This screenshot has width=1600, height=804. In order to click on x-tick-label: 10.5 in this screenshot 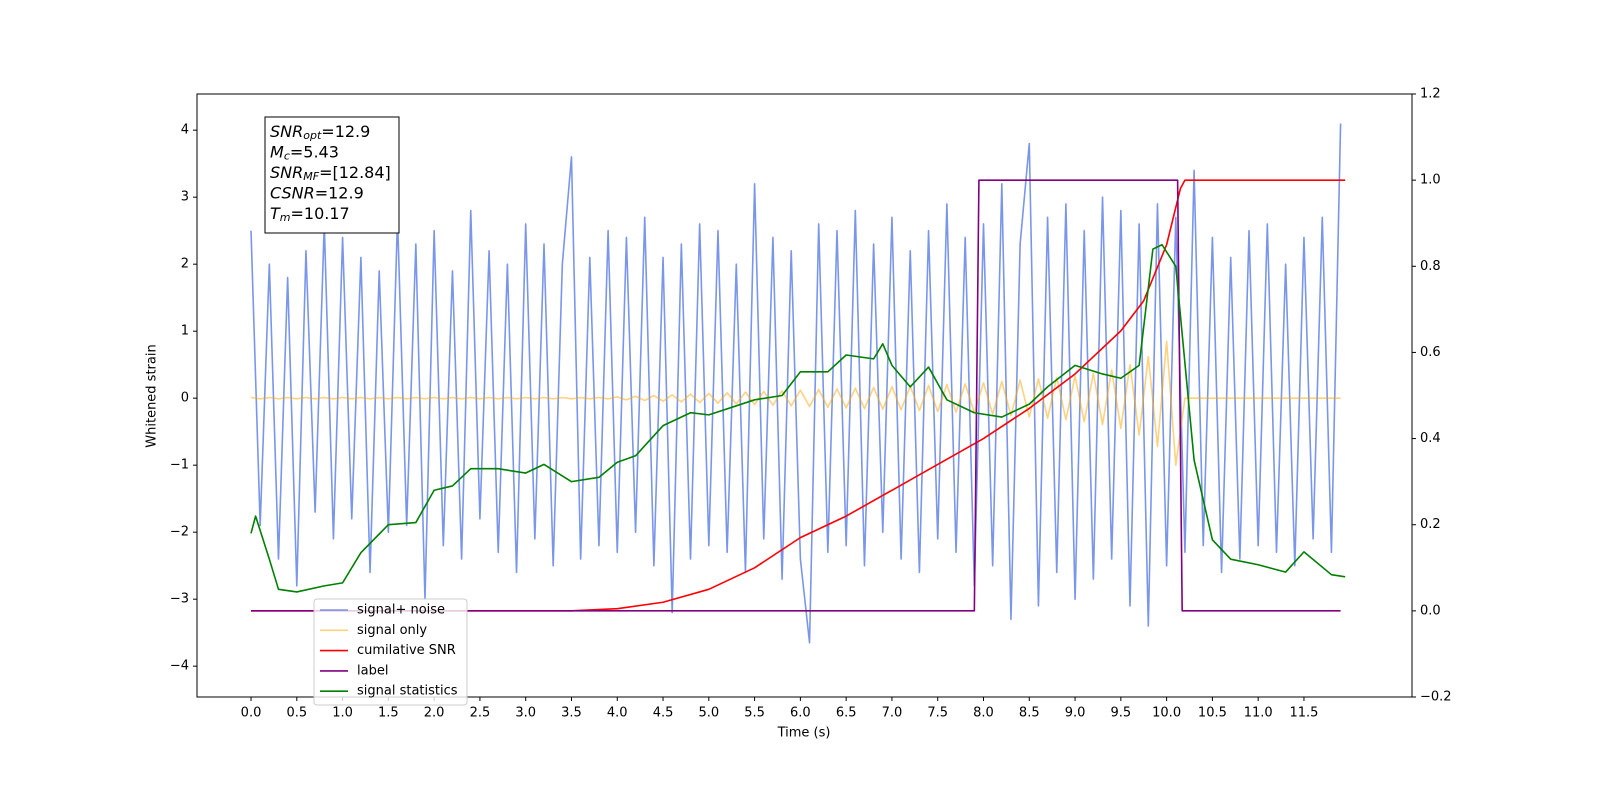, I will do `click(1212, 713)`.